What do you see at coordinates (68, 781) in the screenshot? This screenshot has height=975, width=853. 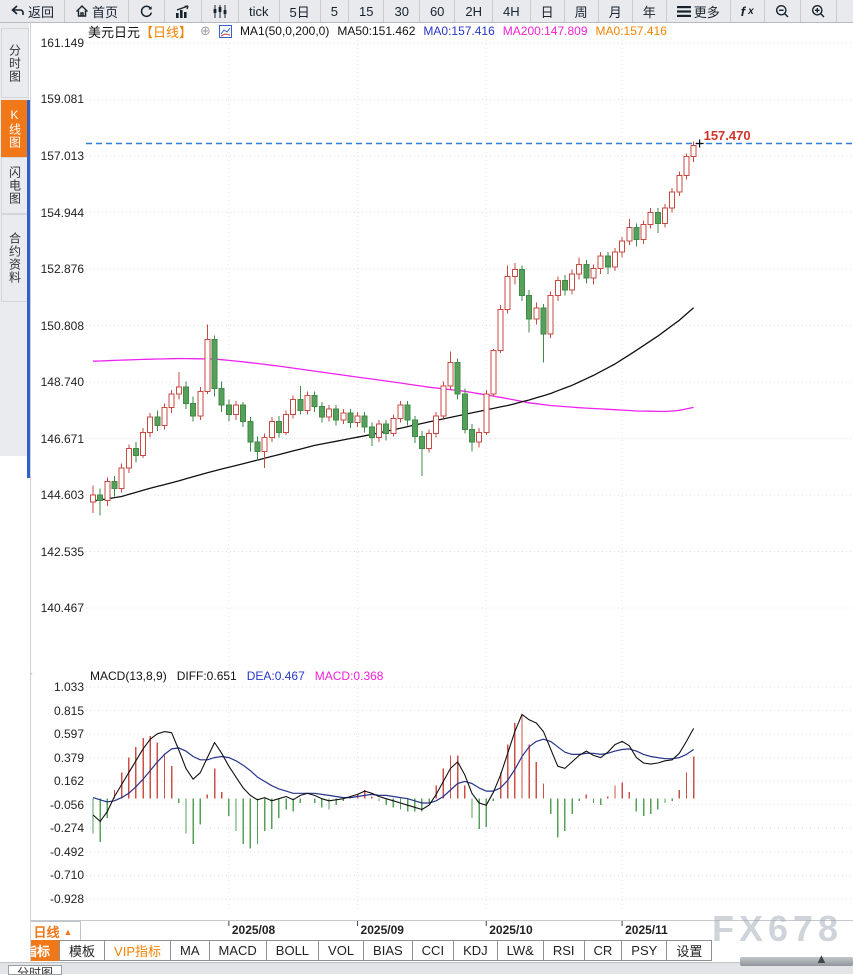 I see `macd-axis-label: 0.162` at bounding box center [68, 781].